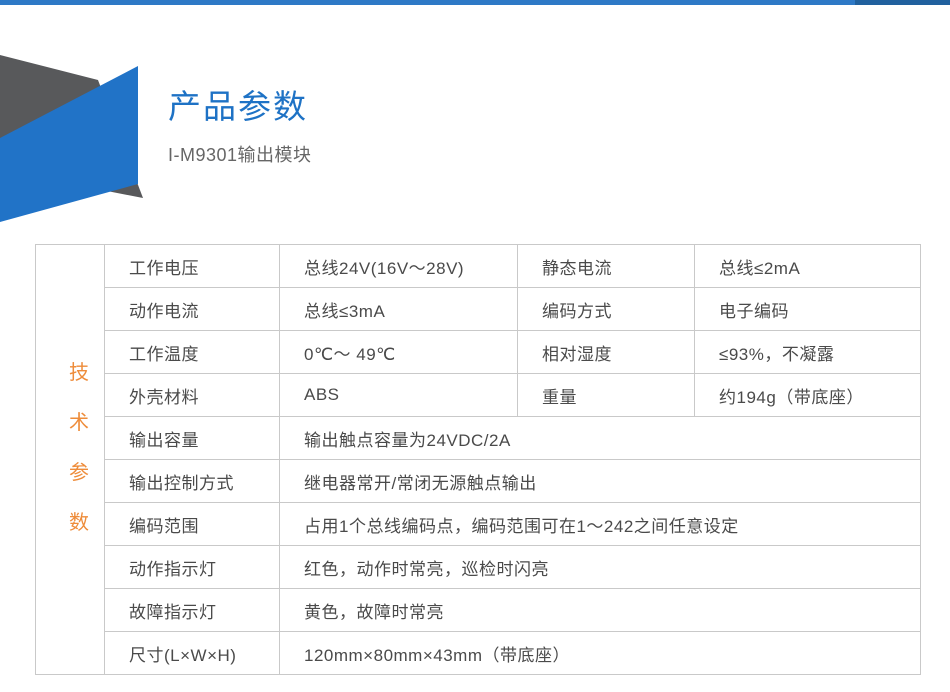  What do you see at coordinates (398, 309) in the screenshot?
I see `spec-value: 总线≤3mA` at bounding box center [398, 309].